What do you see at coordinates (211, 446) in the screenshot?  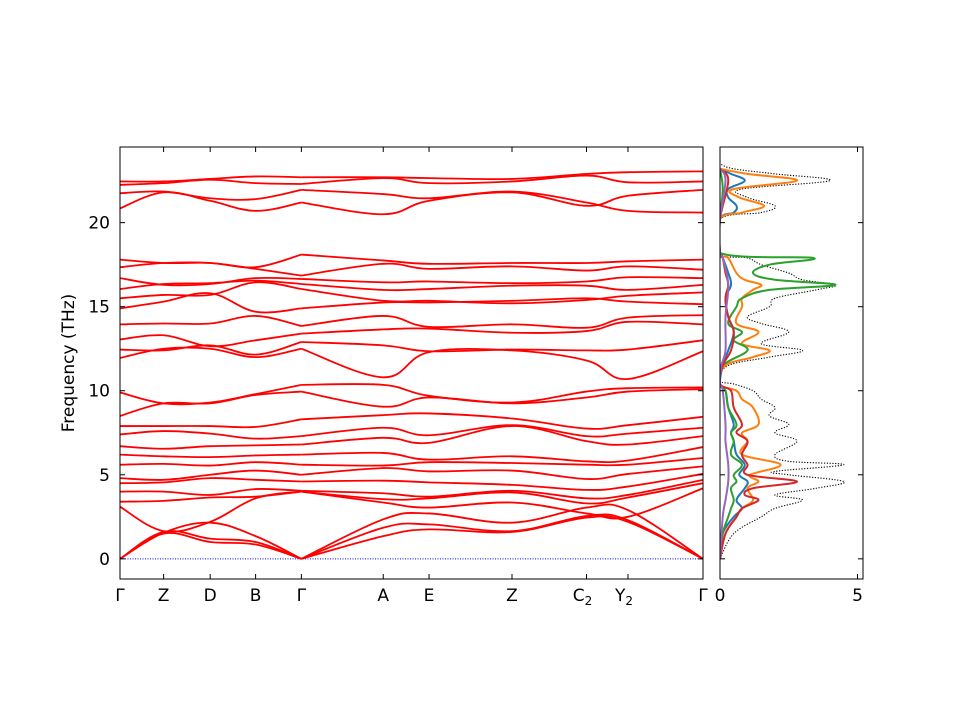 I see `phonon-band-11-a` at bounding box center [211, 446].